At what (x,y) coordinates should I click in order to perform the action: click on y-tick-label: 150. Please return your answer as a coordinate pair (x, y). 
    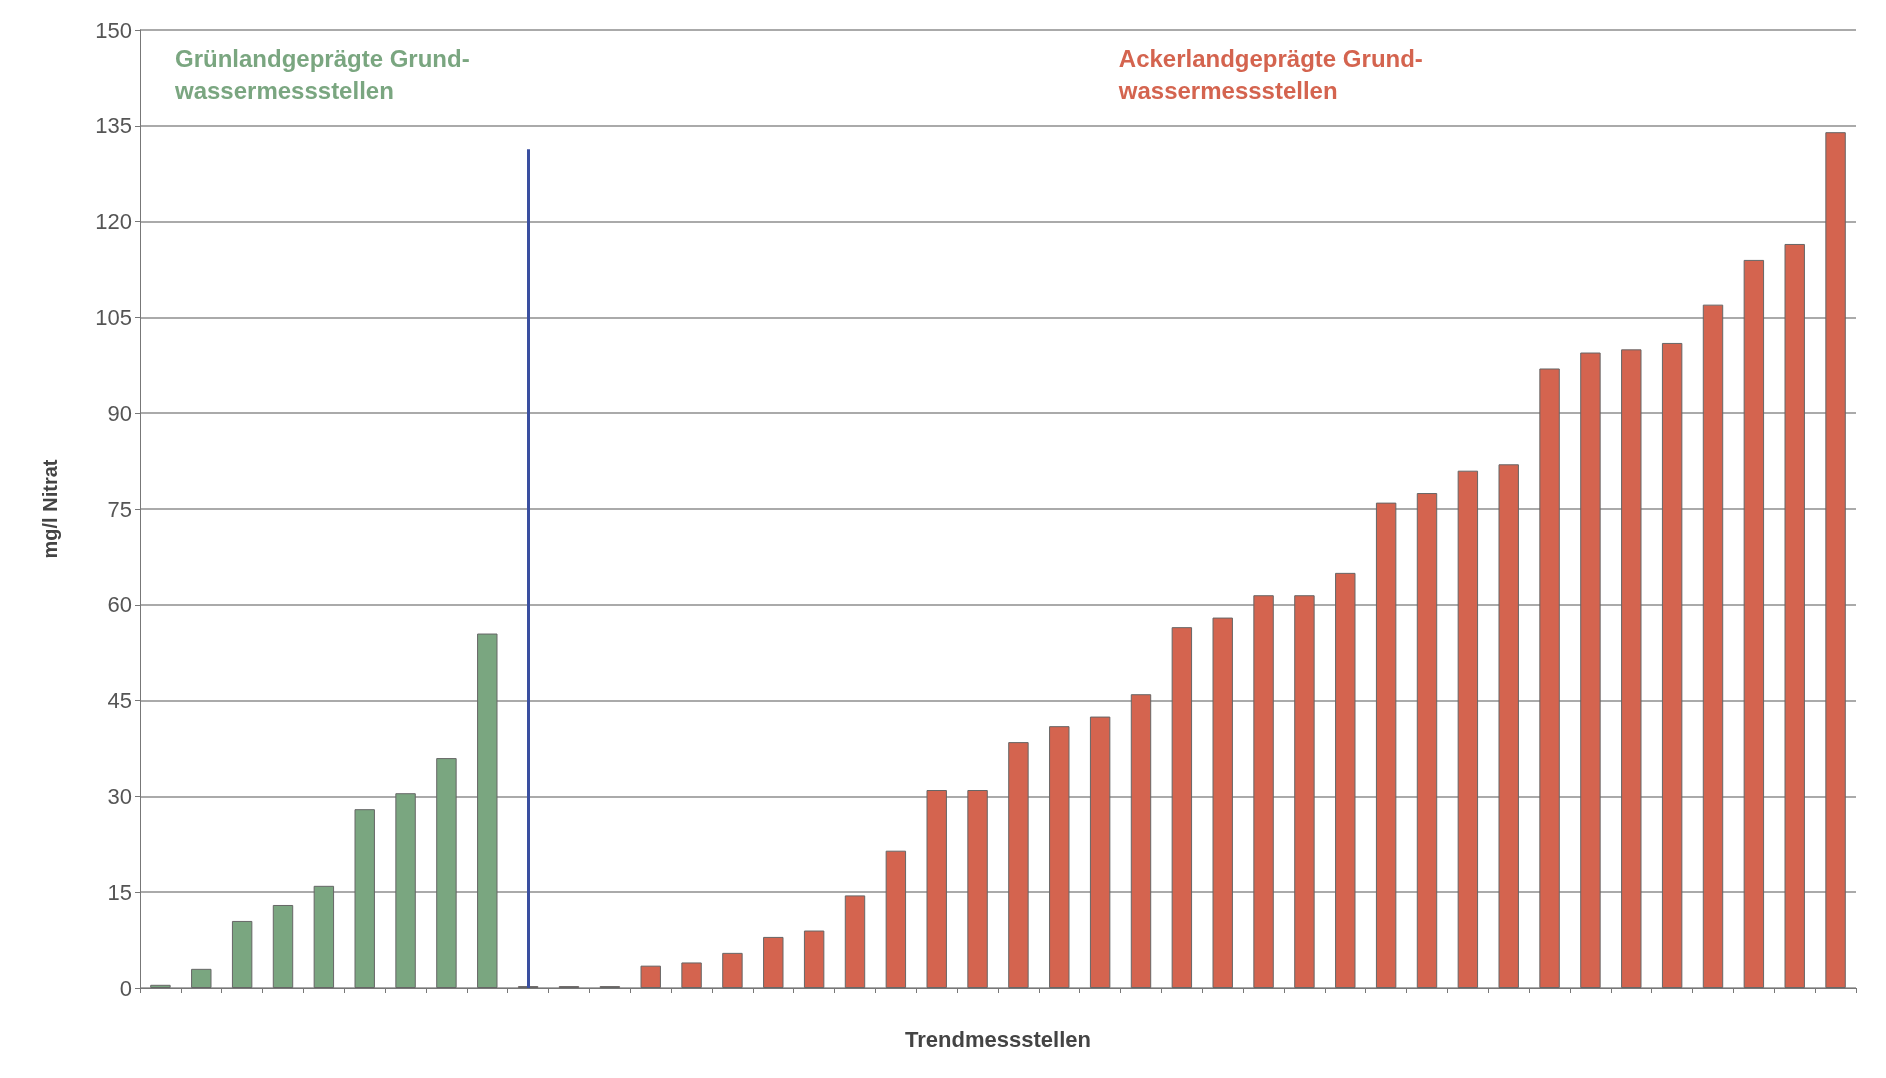
    Looking at the image, I should click on (113, 30).